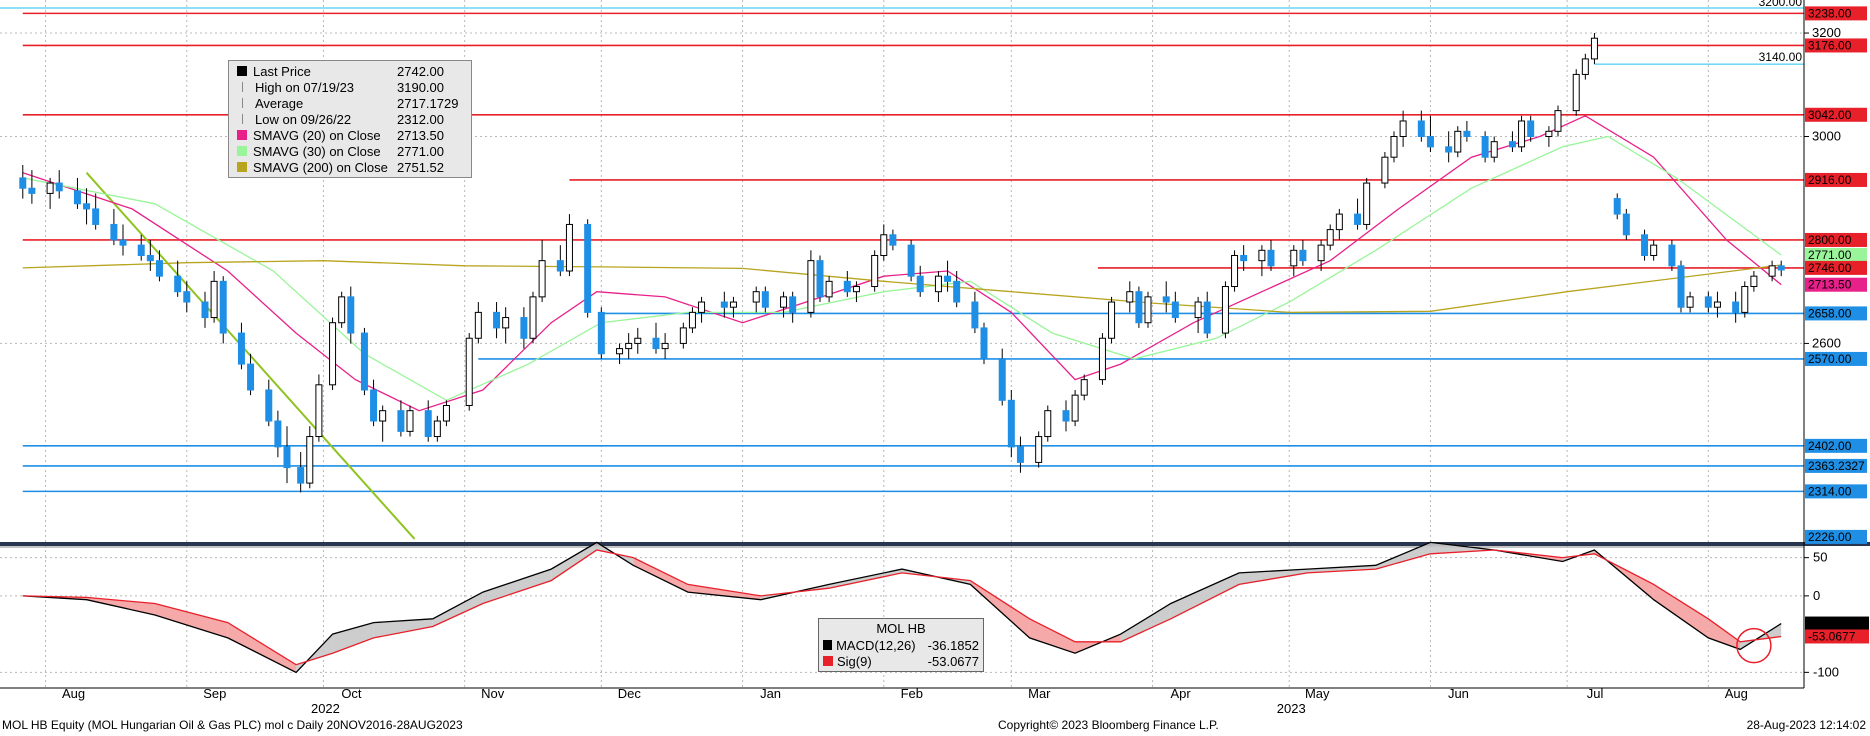  Describe the element at coordinates (1830, 268) in the screenshot. I see `price-tag-label: 2746.00` at that location.